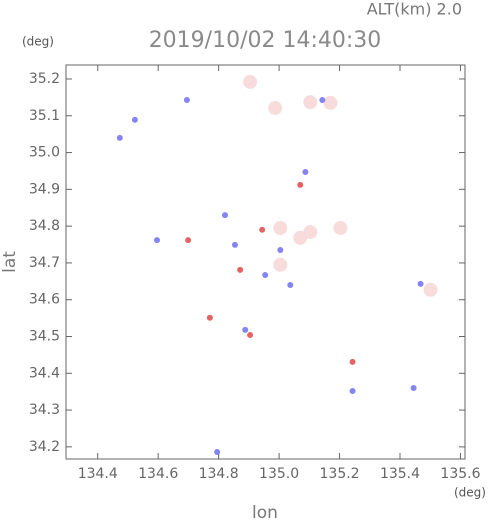 The image size is (491, 521). Describe the element at coordinates (44, 116) in the screenshot. I see `y-tick-label: 35.1` at that location.